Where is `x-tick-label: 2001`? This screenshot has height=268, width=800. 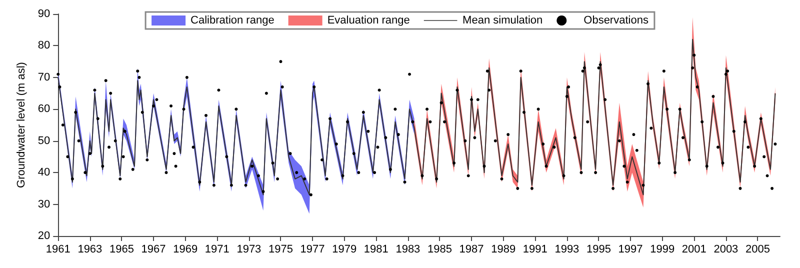
x-tick-label: 2001 is located at coordinates (694, 250).